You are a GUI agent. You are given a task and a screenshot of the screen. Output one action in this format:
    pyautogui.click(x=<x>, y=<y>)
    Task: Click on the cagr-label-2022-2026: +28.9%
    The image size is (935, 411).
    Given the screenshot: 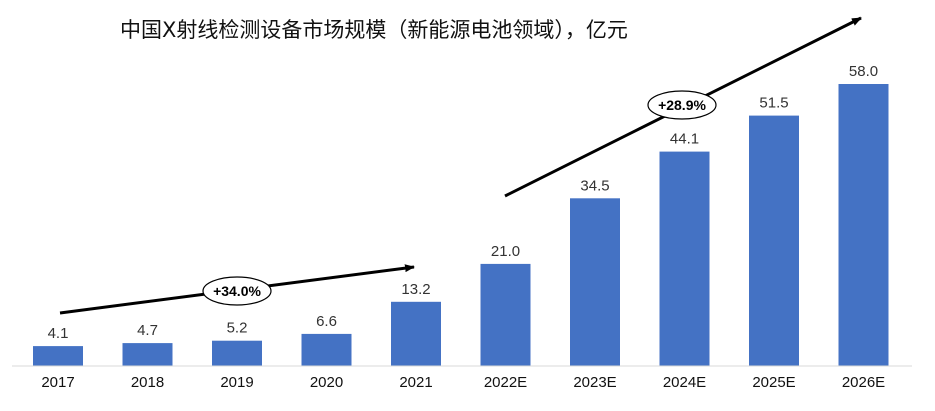 What is the action you would take?
    pyautogui.click(x=682, y=105)
    